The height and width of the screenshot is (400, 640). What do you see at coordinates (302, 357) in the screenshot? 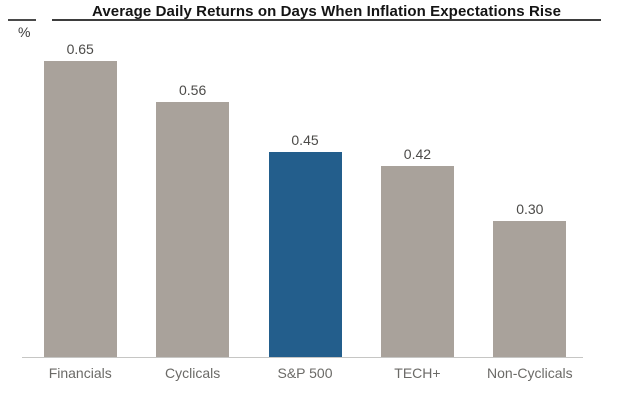
I see `x-axis-line` at bounding box center [302, 357].